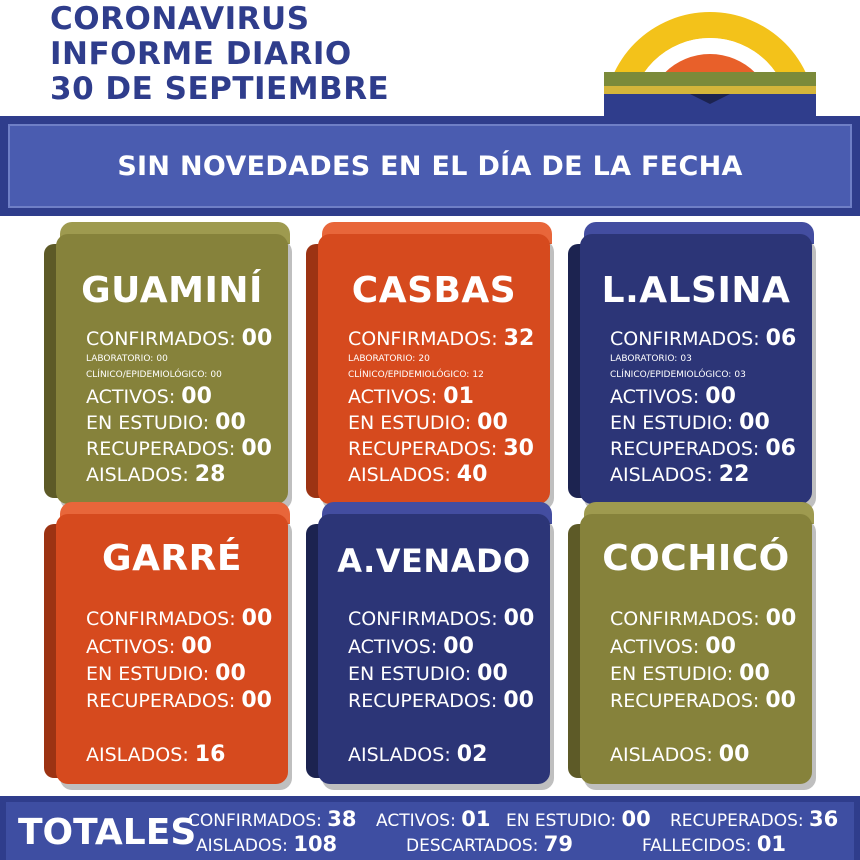 This screenshot has height=860, width=860. Describe the element at coordinates (107, 832) in the screenshot. I see `totals-label: TOTALES` at that location.